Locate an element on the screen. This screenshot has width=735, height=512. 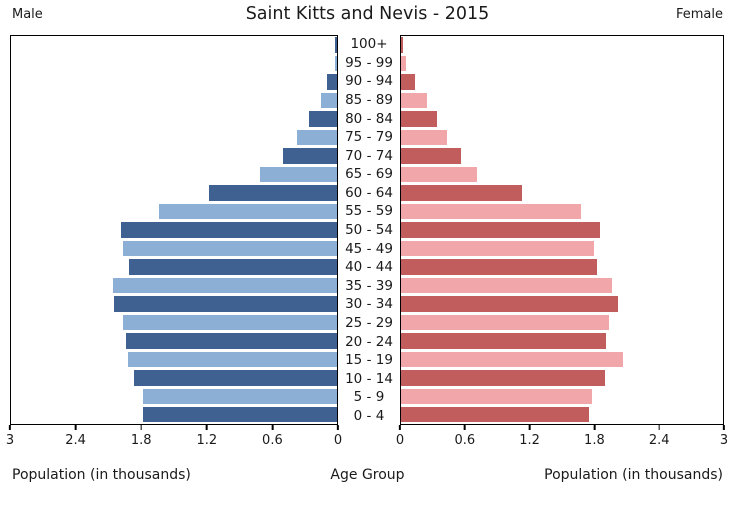
age-label-85-89: 85 - 89 is located at coordinates (369, 100).